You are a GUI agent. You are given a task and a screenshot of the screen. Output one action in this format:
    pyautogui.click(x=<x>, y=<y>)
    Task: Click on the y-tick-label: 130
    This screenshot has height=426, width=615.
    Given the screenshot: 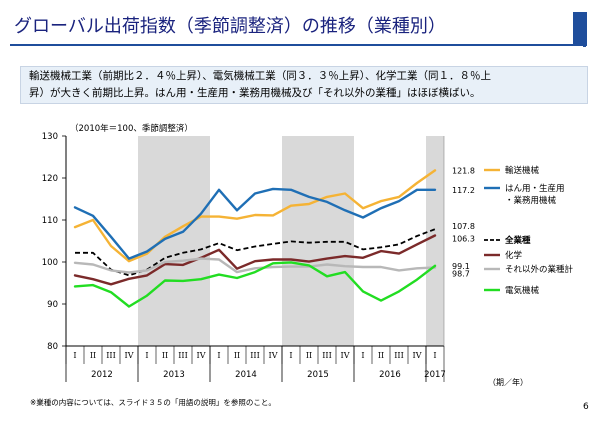 What is the action you would take?
    pyautogui.click(x=50, y=137)
    